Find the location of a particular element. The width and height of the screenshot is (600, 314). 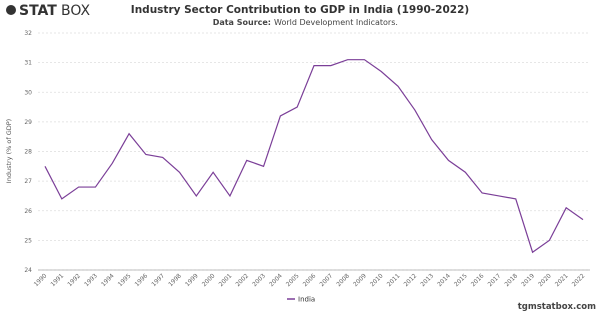

x-tick-label: 2004 is located at coordinates (276, 280).